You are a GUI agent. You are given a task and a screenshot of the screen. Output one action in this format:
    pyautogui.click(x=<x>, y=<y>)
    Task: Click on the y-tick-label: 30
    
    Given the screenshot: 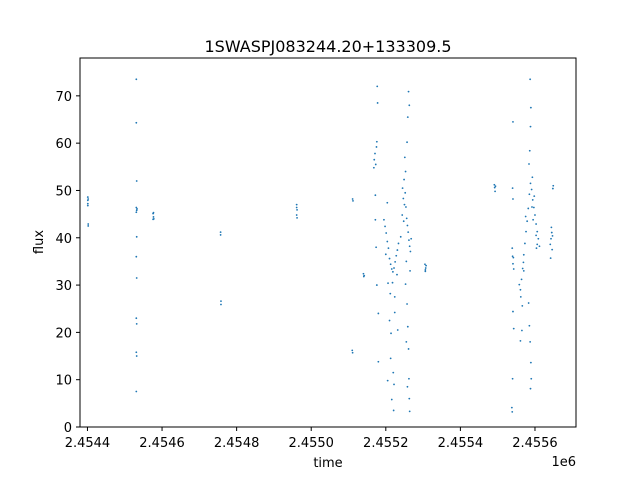 What is the action you would take?
    pyautogui.click(x=63, y=286)
    